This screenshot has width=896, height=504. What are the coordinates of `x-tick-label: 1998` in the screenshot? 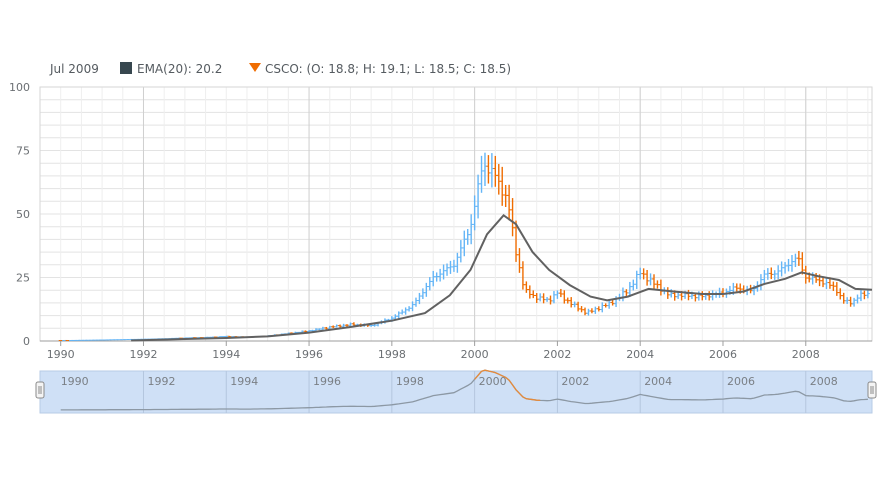 It's located at (392, 354).